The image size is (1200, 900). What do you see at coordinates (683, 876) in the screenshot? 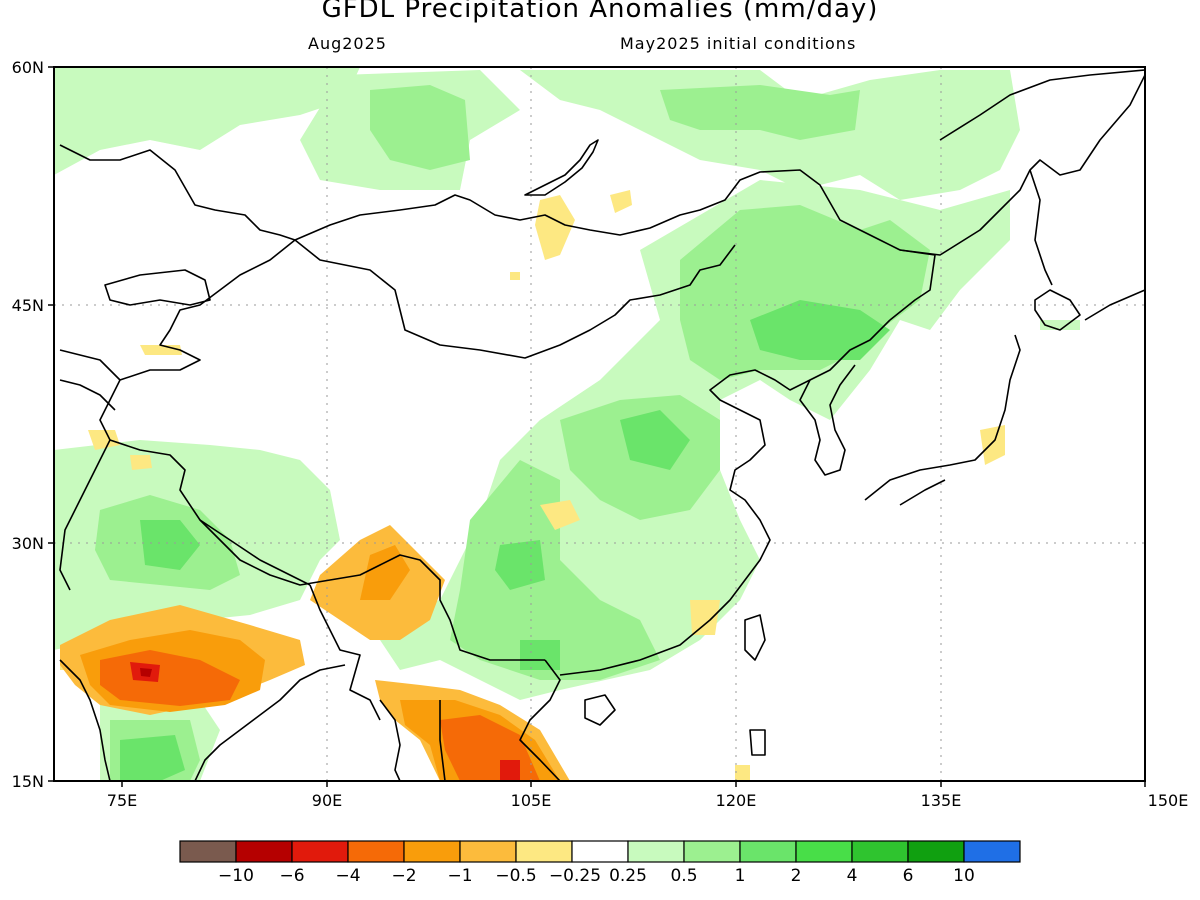
I see `legend-label: 0.5` at bounding box center [683, 876].